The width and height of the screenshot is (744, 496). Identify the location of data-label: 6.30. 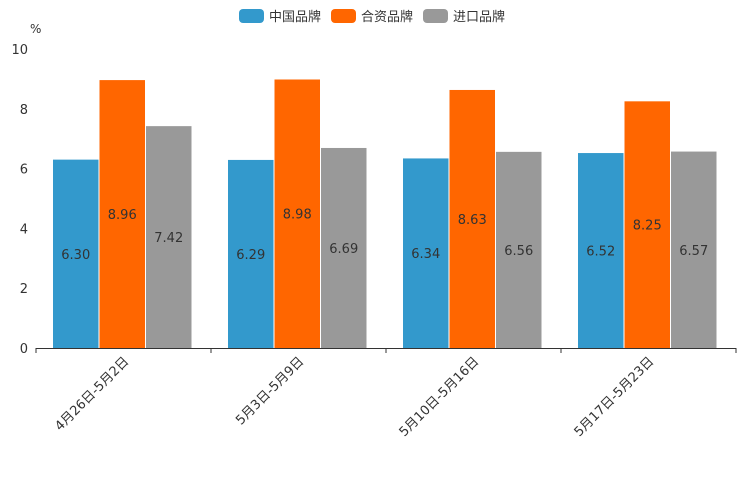
(75, 255).